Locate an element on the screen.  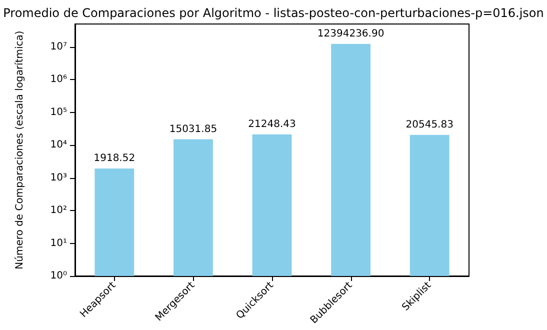
y-tick-label: 10⁶ is located at coordinates (58, 80).